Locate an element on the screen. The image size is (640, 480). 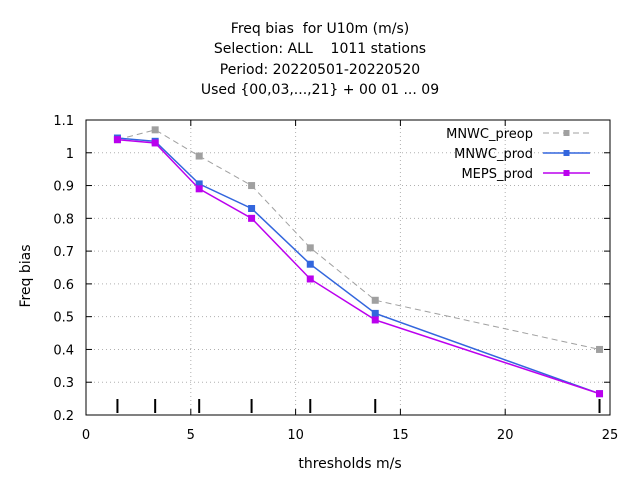
legend-marker-MEPS_prod is located at coordinates (566, 173).